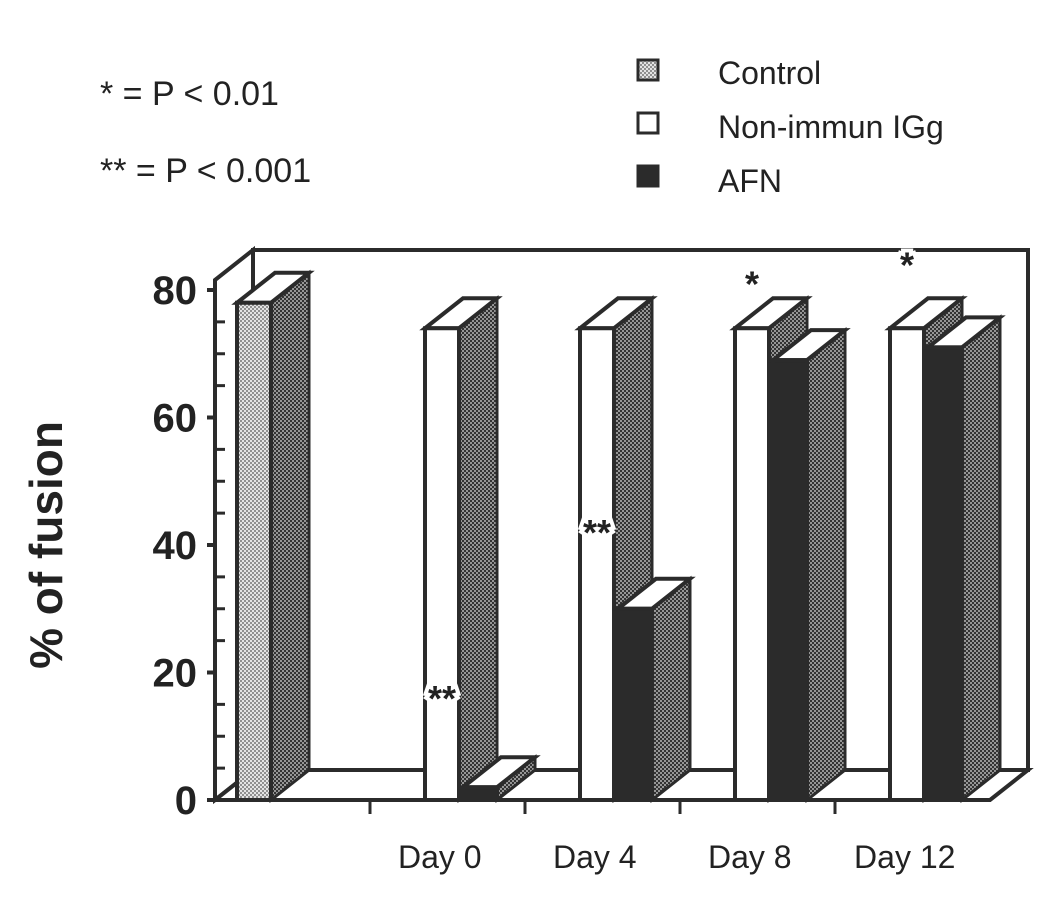 This screenshot has height=922, width=1060. What do you see at coordinates (648, 123) in the screenshot?
I see `legend-swatch-igg` at bounding box center [648, 123].